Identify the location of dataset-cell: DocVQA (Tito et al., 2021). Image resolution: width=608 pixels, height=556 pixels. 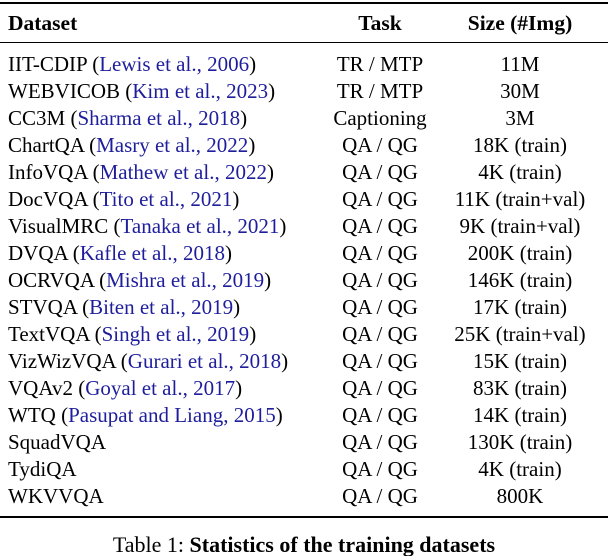
(124, 199).